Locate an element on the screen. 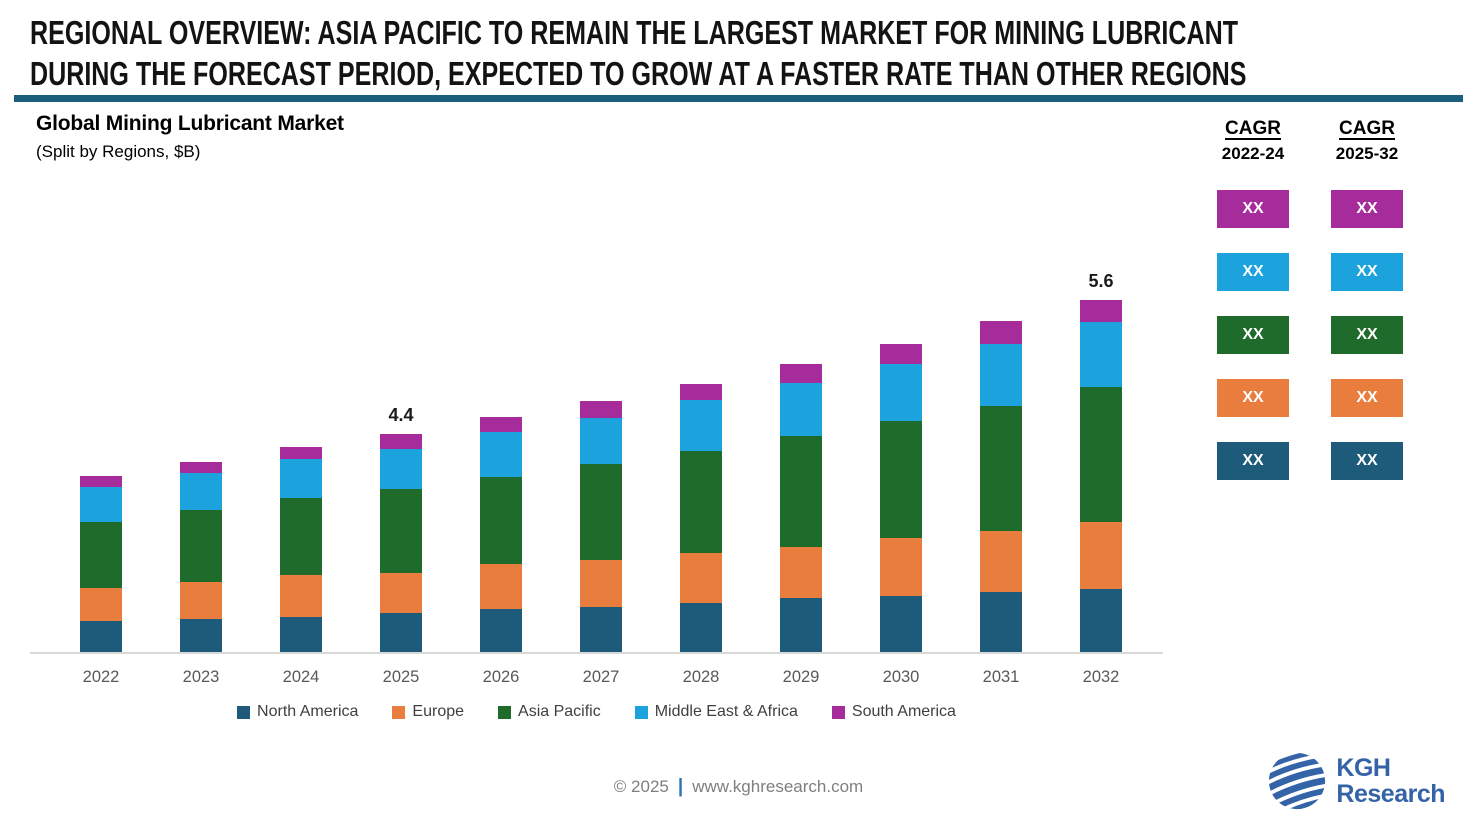 This screenshot has width=1477, height=831. stacked-bar-2032 is located at coordinates (1101, 476).